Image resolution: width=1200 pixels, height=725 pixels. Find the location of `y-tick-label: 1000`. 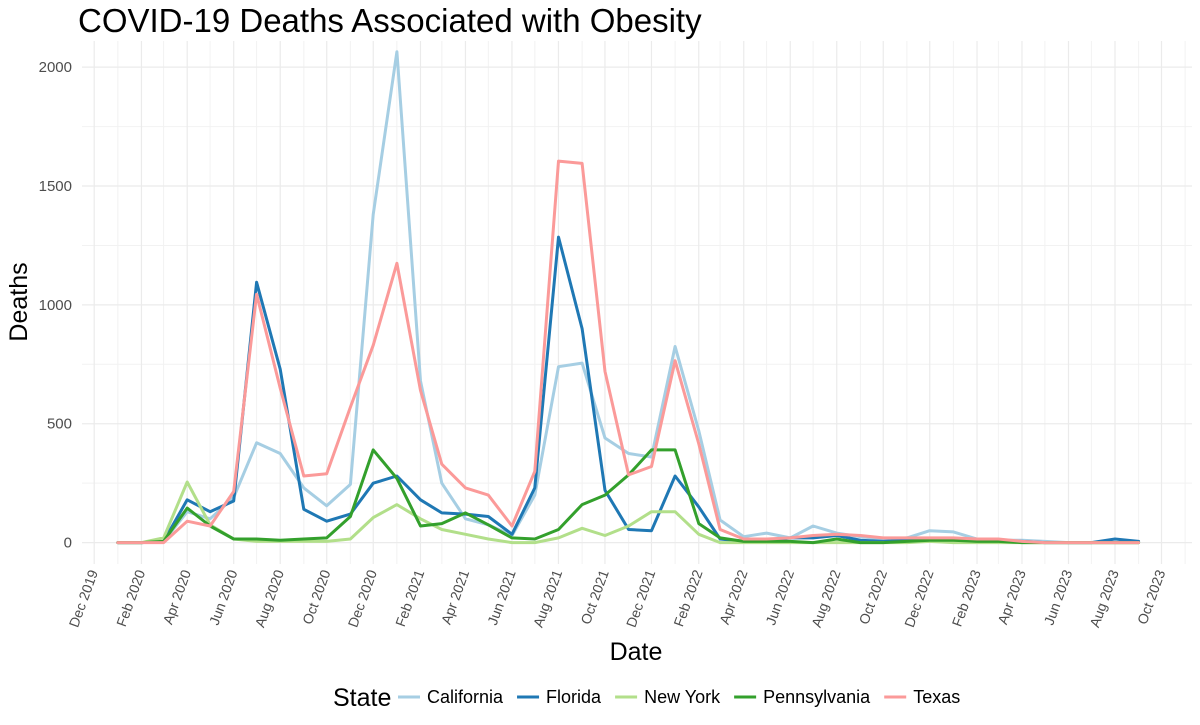

y-tick-label: 1000 is located at coordinates (55, 305).